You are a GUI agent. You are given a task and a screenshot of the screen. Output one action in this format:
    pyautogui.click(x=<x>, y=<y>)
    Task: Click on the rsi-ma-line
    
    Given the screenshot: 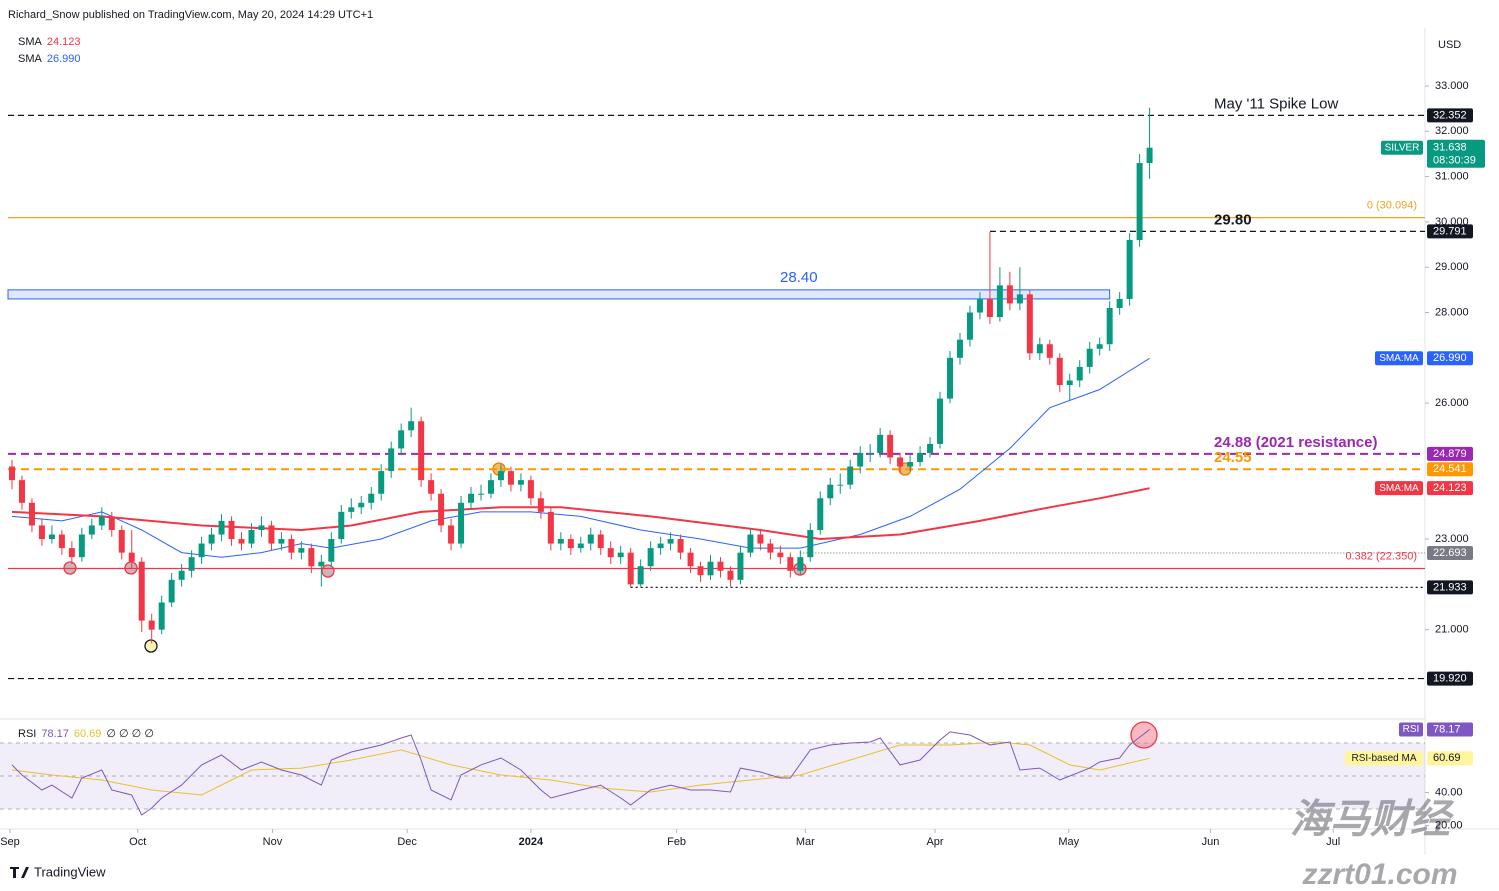 What is the action you would take?
    pyautogui.click(x=580, y=768)
    